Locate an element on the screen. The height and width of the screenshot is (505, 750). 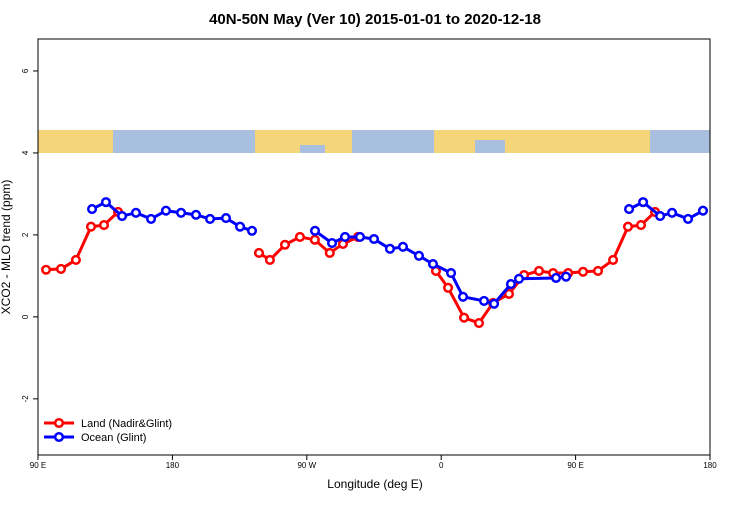
y-tick-label: 0 is located at coordinates (25, 316).